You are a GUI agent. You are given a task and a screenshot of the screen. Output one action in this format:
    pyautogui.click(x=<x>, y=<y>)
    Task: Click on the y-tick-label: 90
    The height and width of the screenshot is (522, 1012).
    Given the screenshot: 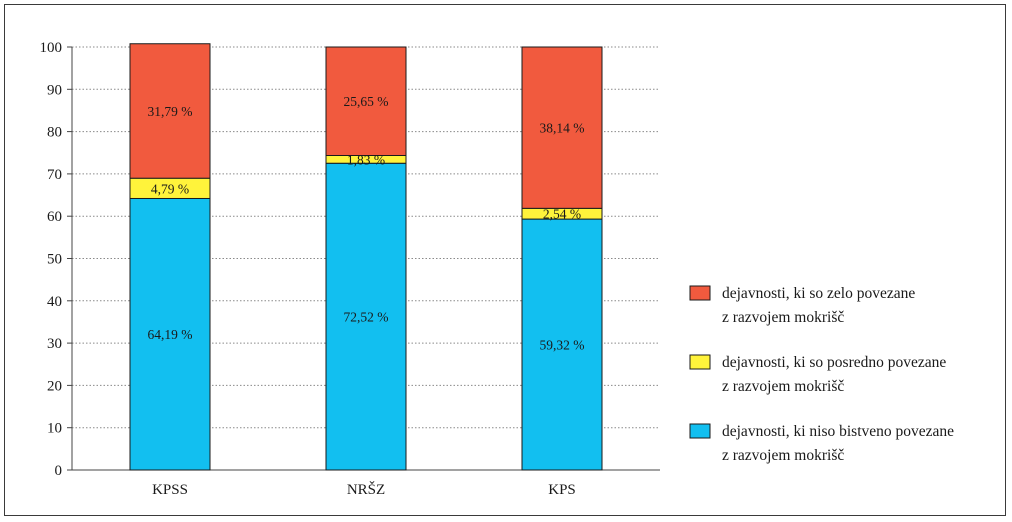 What is the action you would take?
    pyautogui.click(x=54, y=90)
    